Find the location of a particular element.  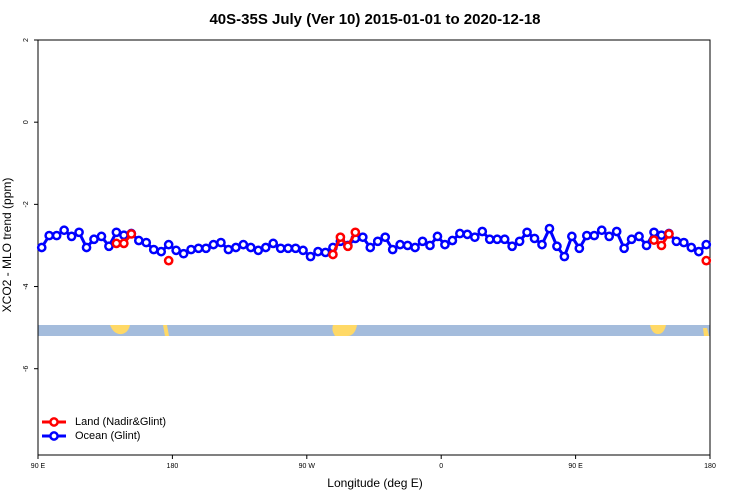

x-tick-label: 180 is located at coordinates (710, 466).